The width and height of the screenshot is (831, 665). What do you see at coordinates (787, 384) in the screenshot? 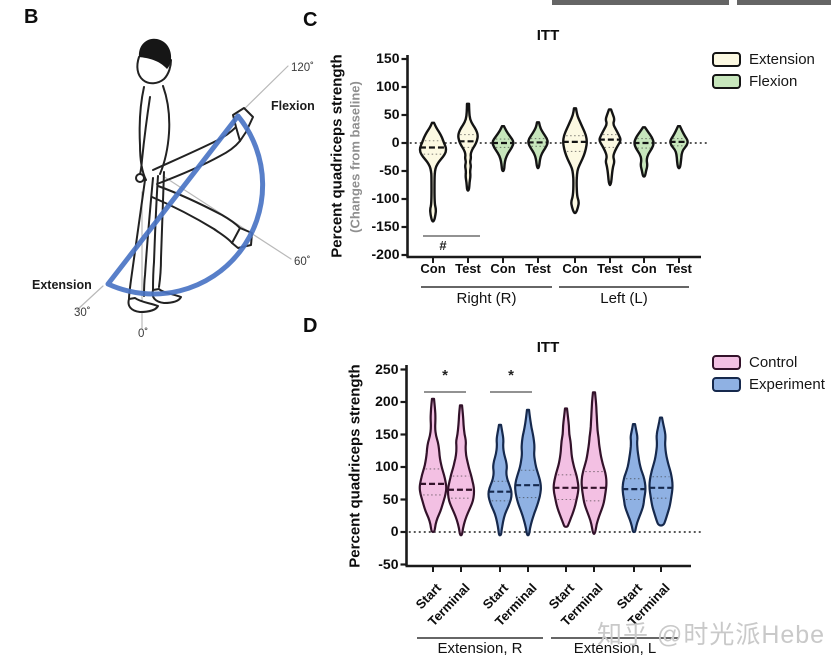
I see `legend-label: Experiment` at bounding box center [787, 384].